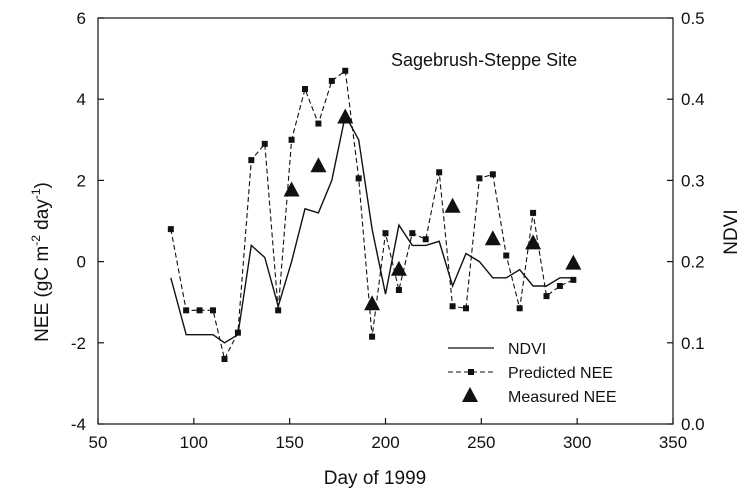 The width and height of the screenshot is (754, 495). What do you see at coordinates (78, 424) in the screenshot?
I see `y-tick-label: -4` at bounding box center [78, 424].